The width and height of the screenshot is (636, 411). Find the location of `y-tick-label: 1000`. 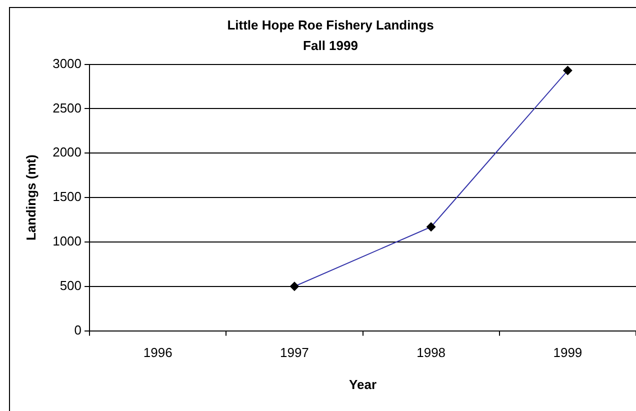

y-tick-label: 1000 is located at coordinates (67, 241).